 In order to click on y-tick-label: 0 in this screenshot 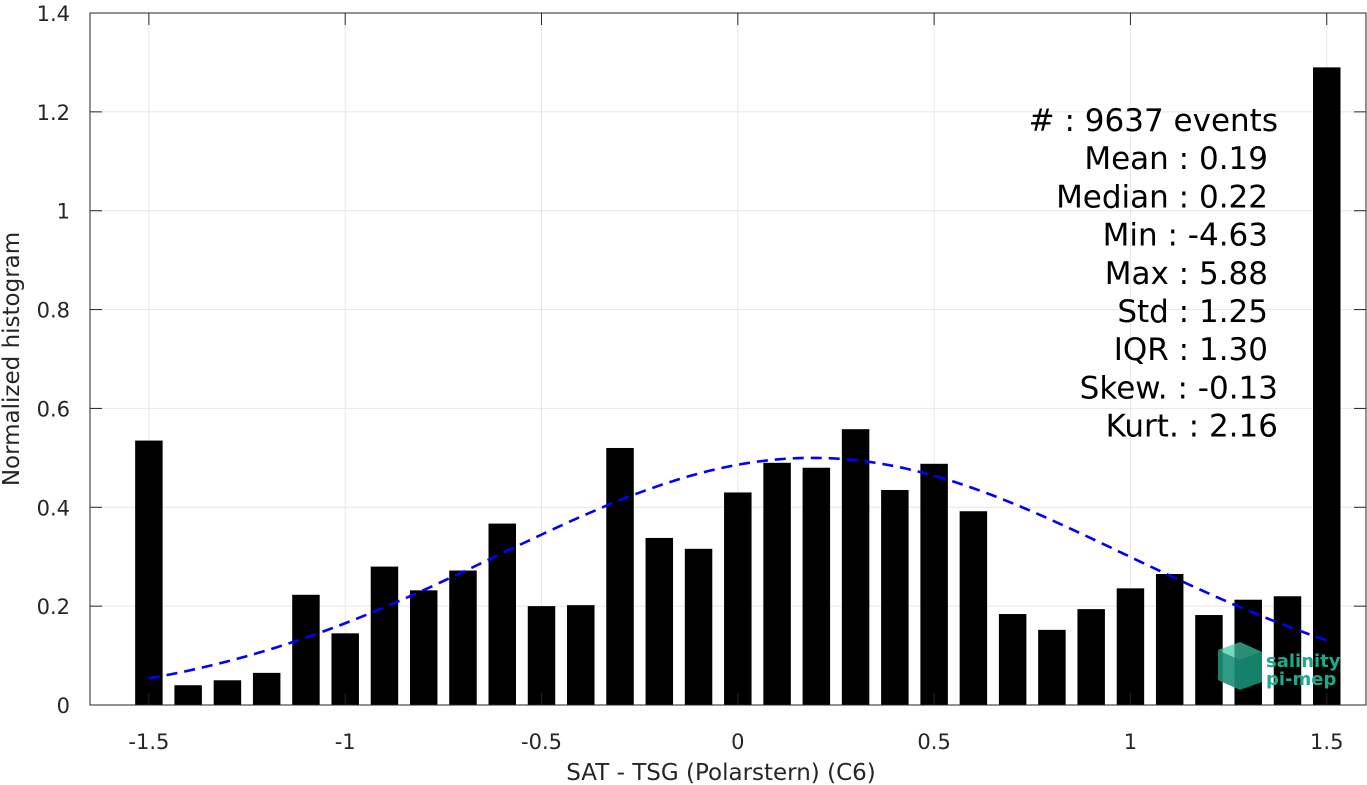, I will do `click(63, 706)`.